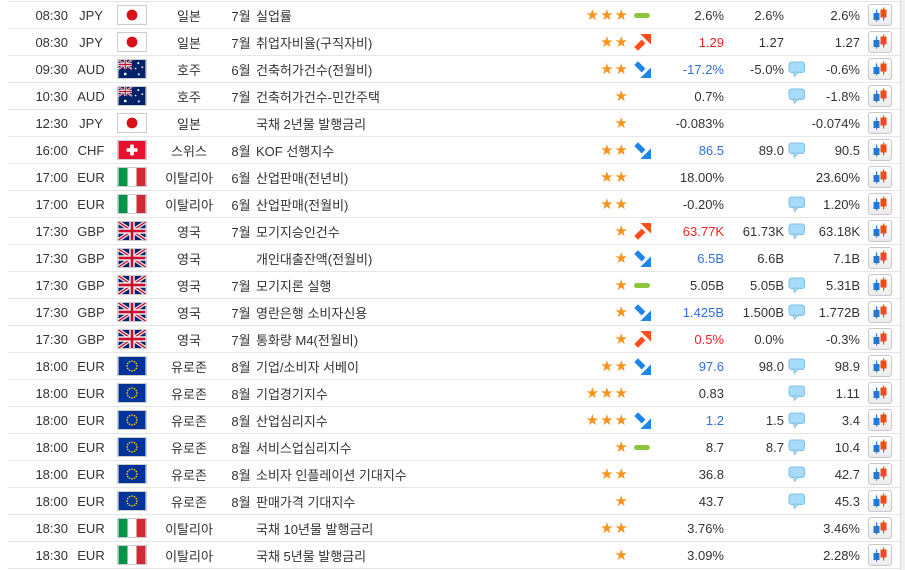 The image size is (905, 570). I want to click on previous-value: -0.3%, so click(843, 339).